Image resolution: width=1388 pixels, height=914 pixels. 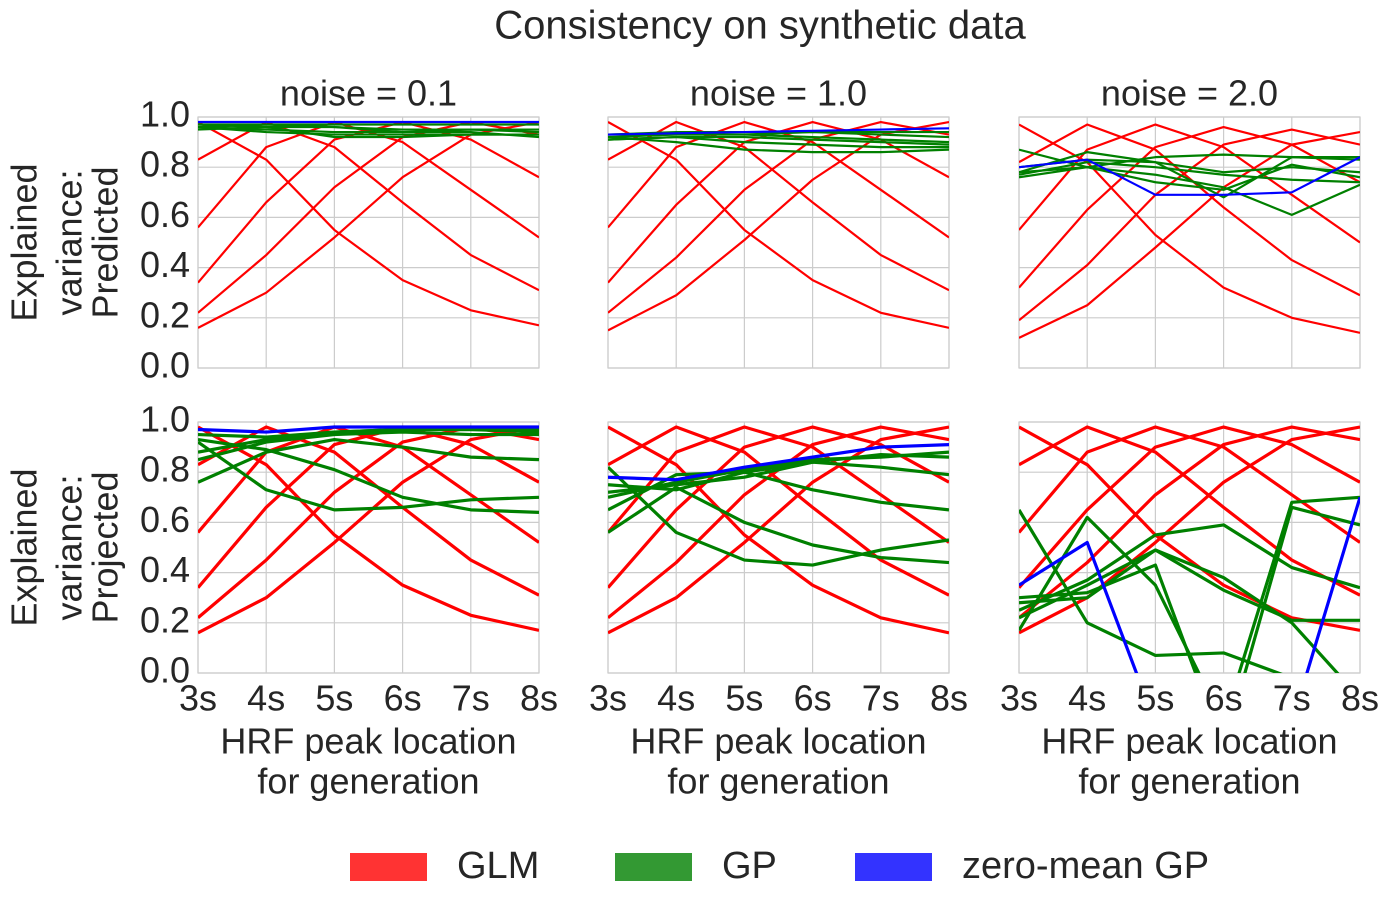 I want to click on panel-title: noise = 0.1, so click(x=368, y=93).